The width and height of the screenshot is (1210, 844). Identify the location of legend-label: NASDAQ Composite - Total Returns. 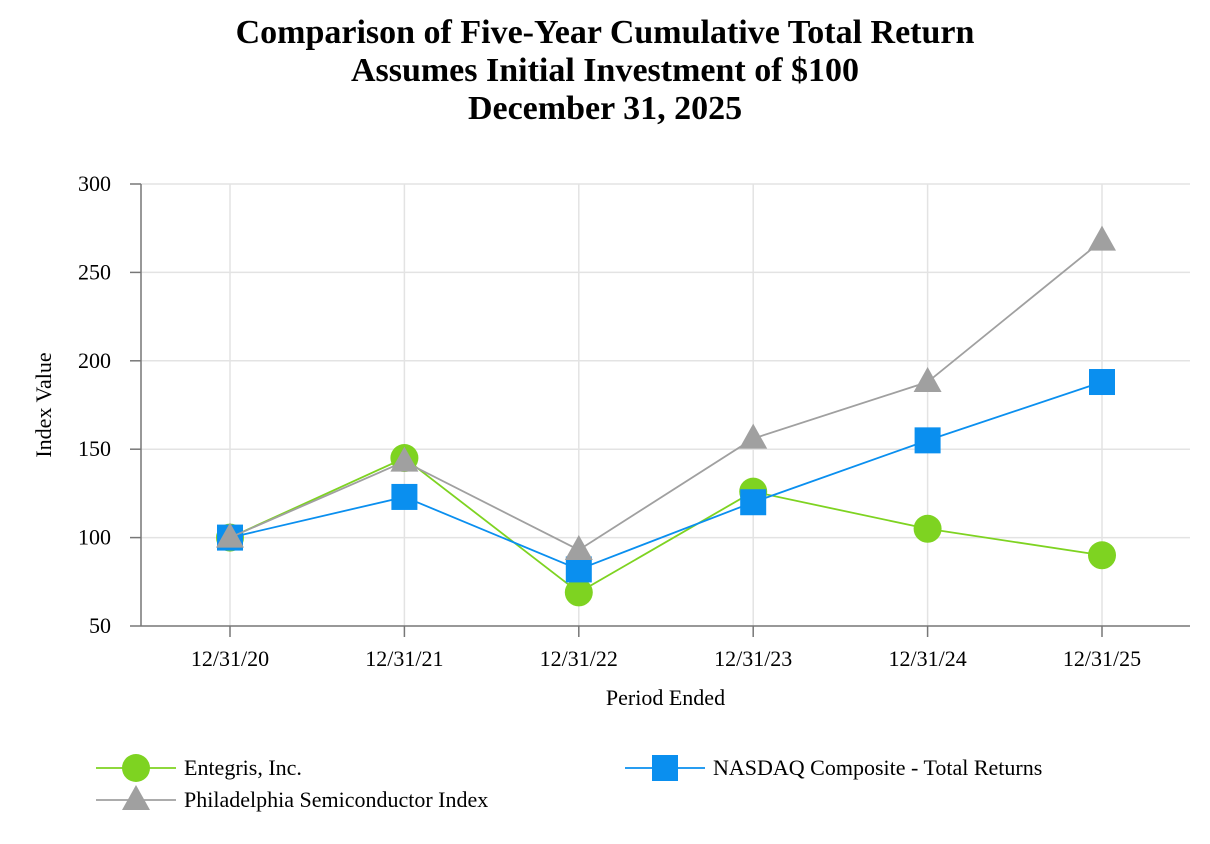
(877, 767).